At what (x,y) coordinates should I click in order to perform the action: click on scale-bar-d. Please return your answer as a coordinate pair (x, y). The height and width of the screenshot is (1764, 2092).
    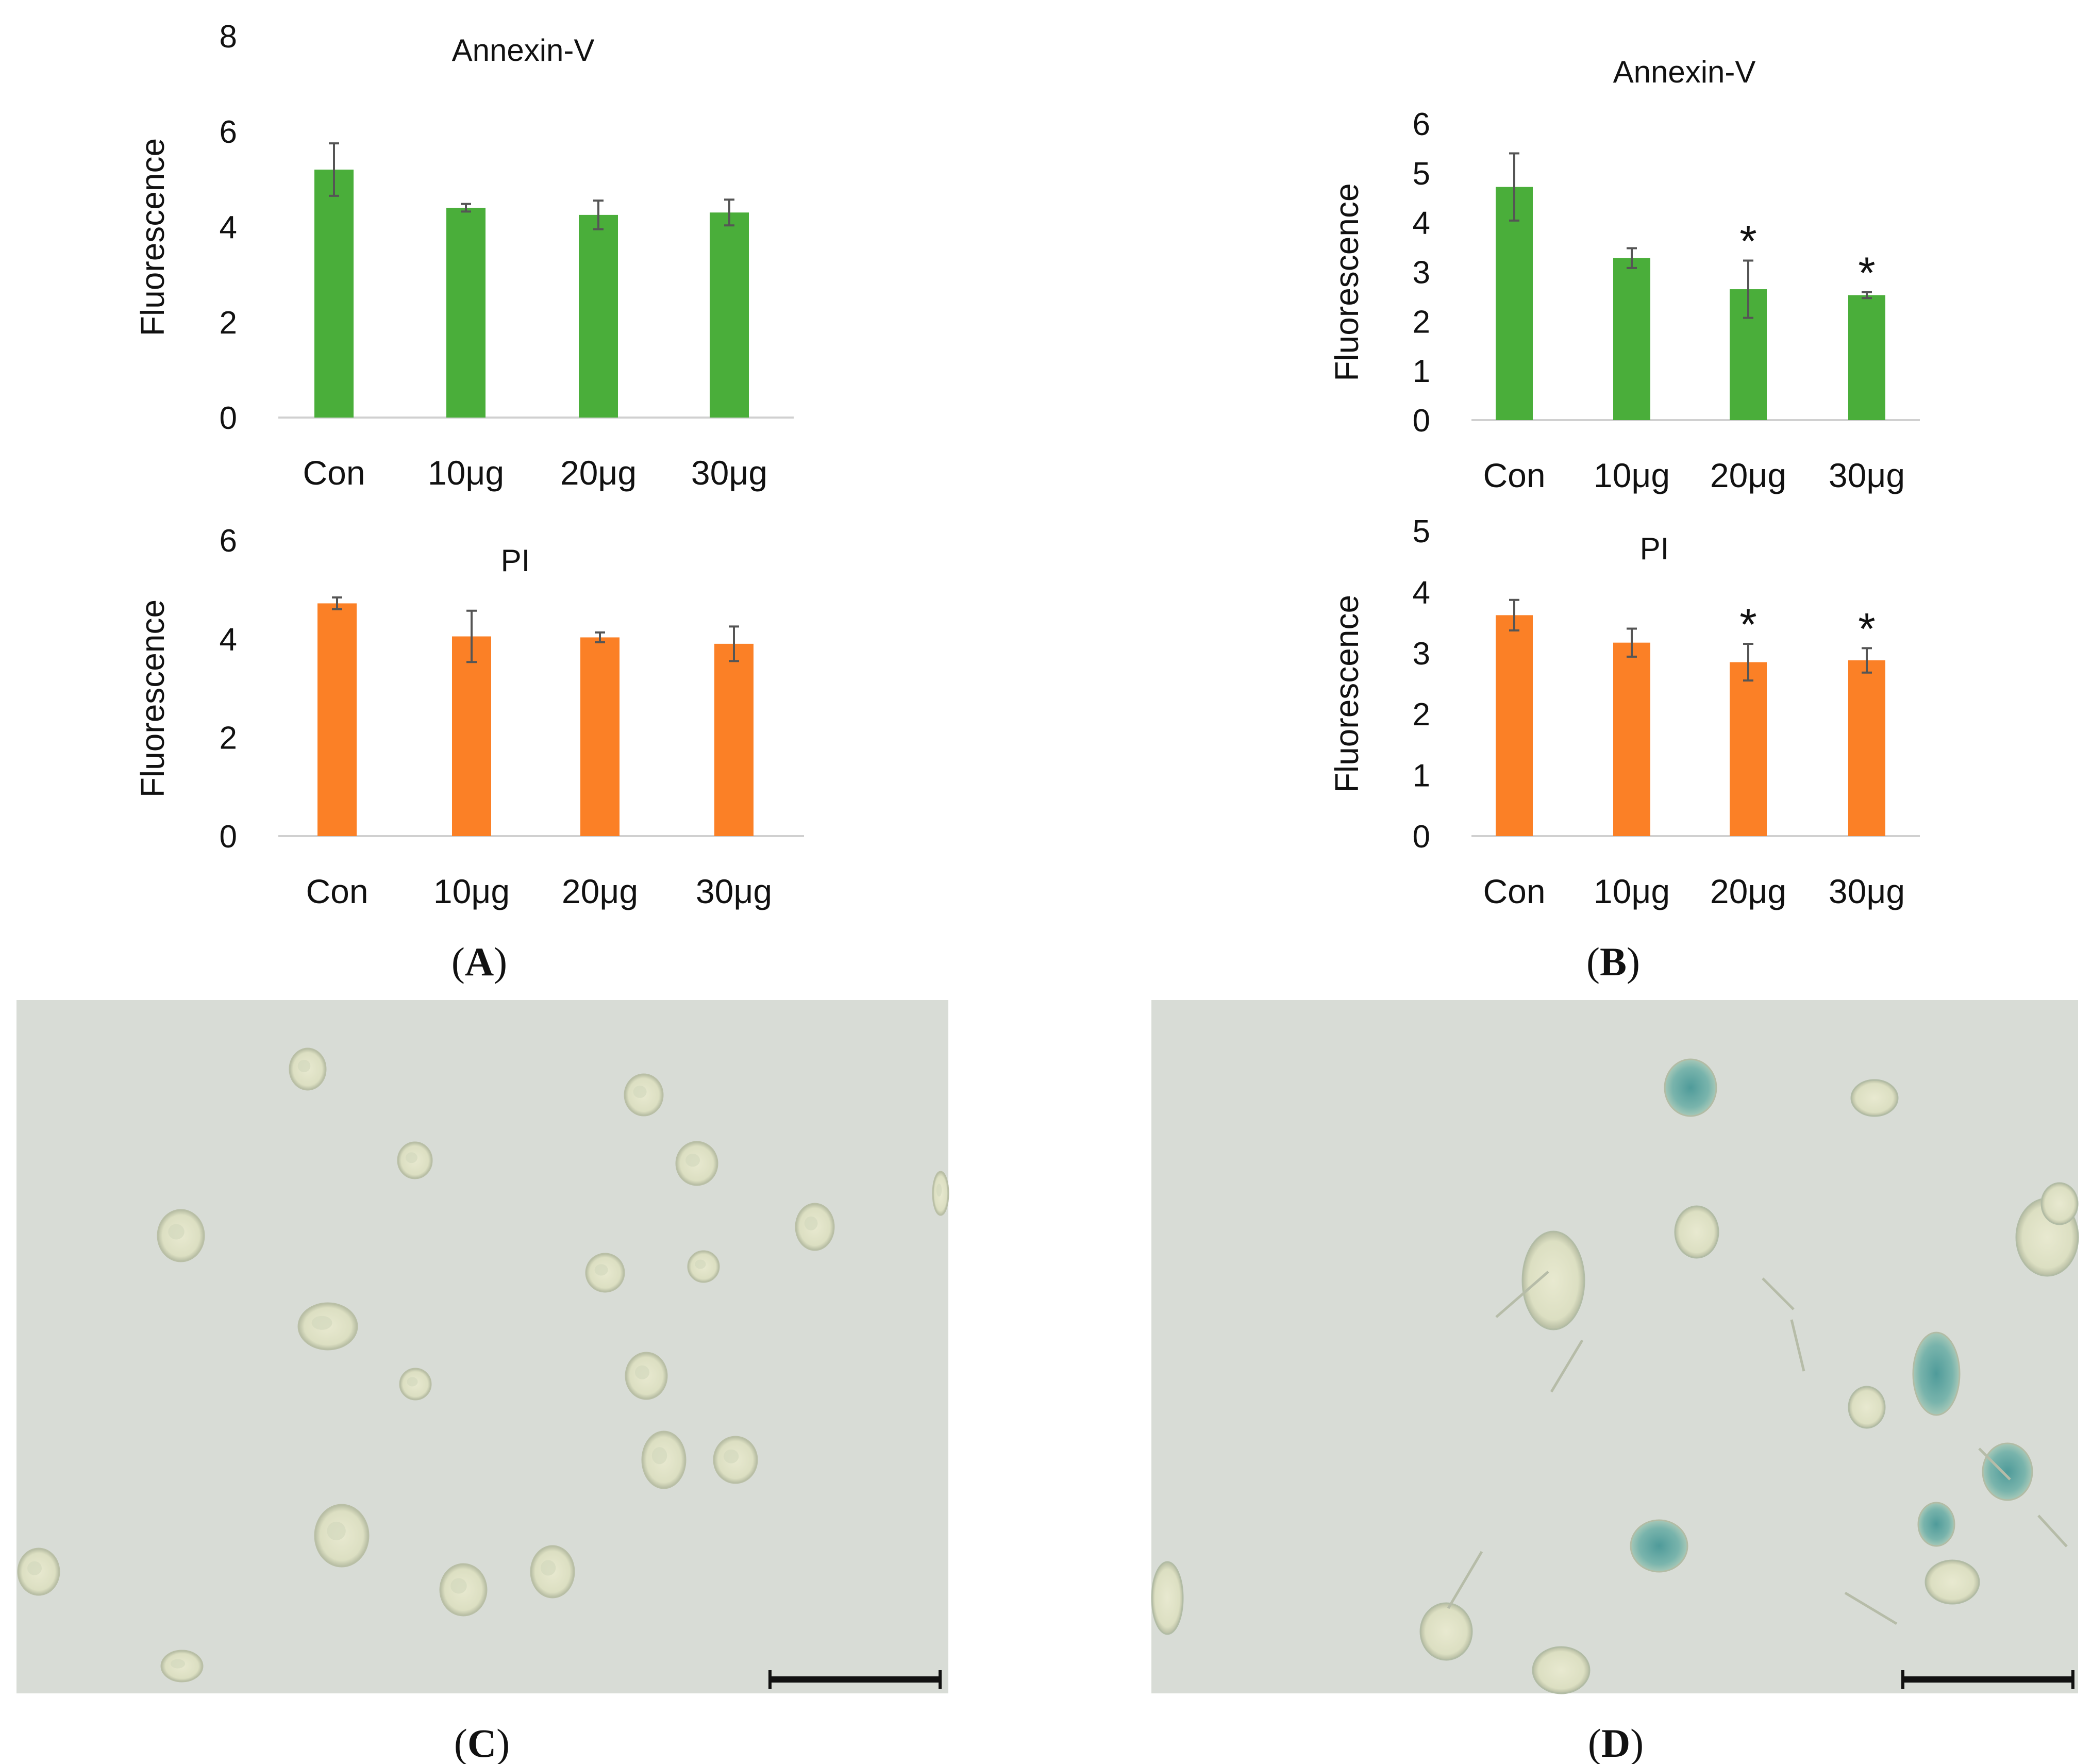
    Looking at the image, I should click on (1987, 1679).